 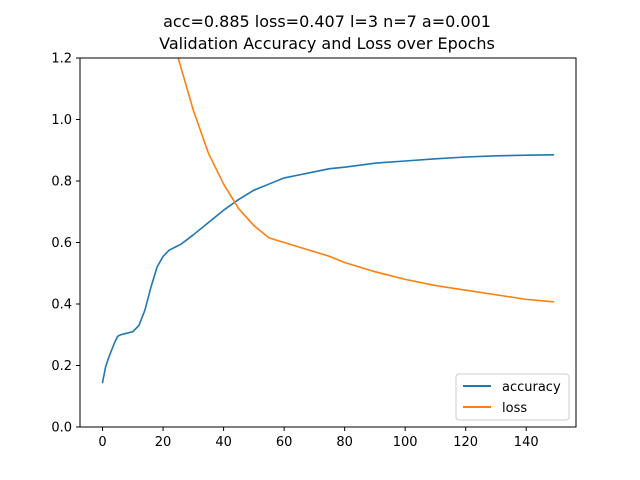 I want to click on x-tick-label: 140, so click(x=526, y=442).